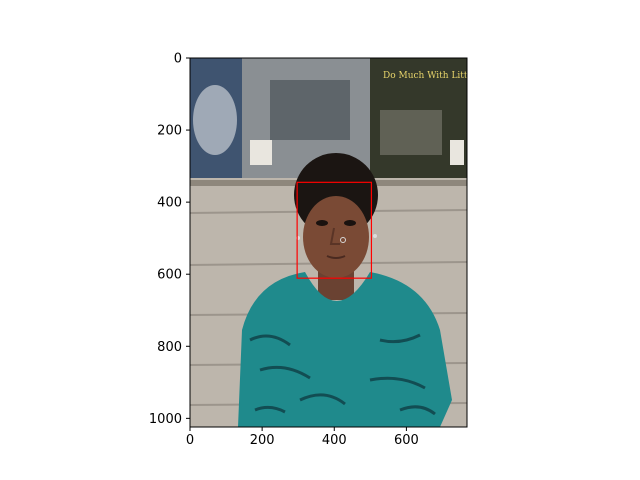  Describe the element at coordinates (190, 440) in the screenshot. I see `x-tick-label: 0` at that location.